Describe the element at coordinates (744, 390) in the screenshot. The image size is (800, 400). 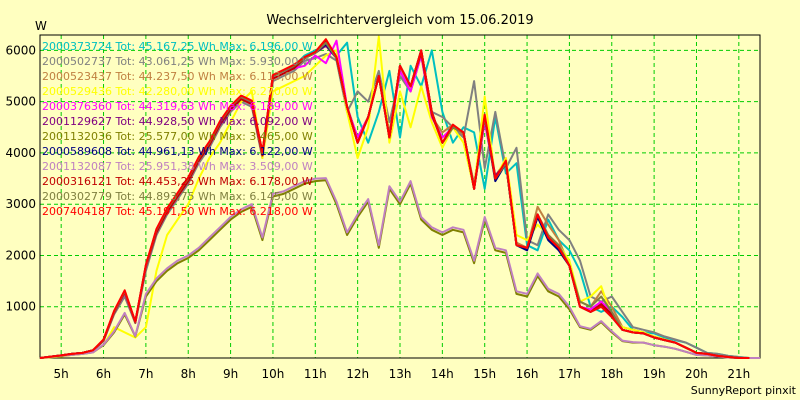
I see `footer-credit: SunnyReport pinxit` at that location.